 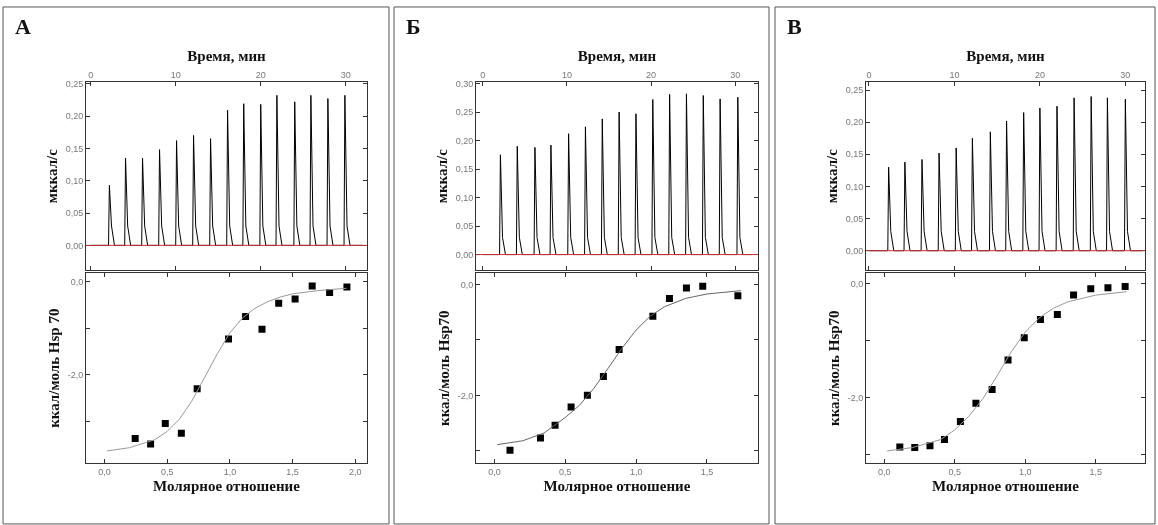 What do you see at coordinates (23, 26) in the screenshot?
I see `chart-title: А` at bounding box center [23, 26].